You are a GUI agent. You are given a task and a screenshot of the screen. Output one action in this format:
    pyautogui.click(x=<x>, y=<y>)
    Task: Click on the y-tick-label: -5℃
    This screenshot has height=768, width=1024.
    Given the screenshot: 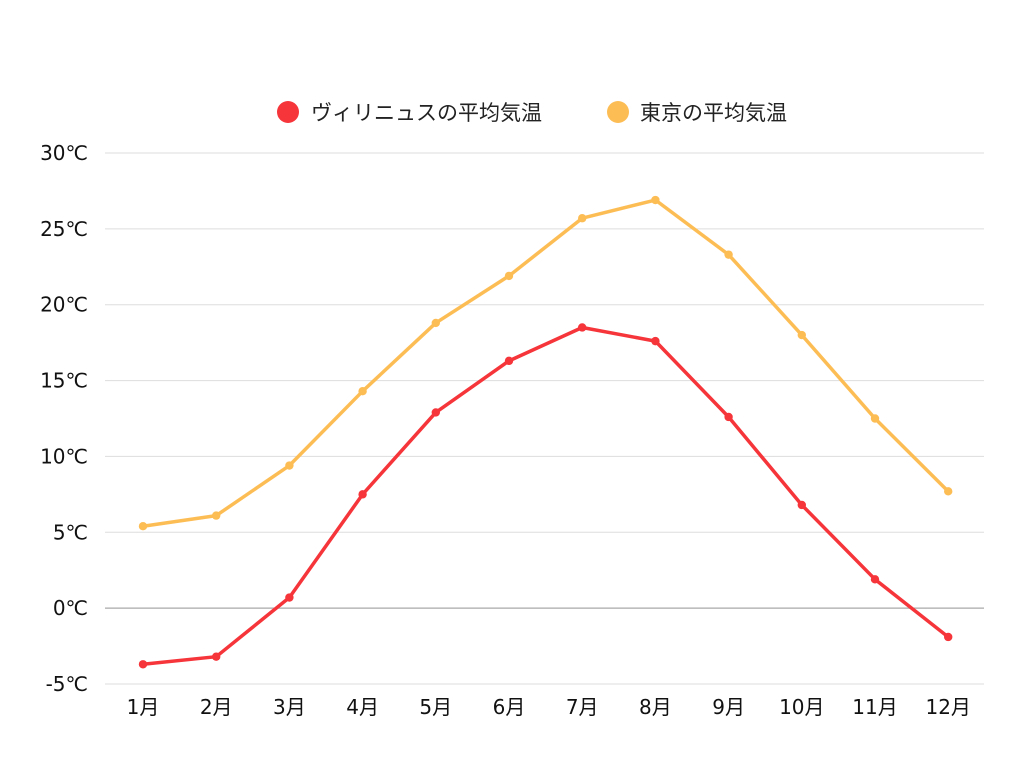 What is the action you would take?
    pyautogui.click(x=67, y=684)
    